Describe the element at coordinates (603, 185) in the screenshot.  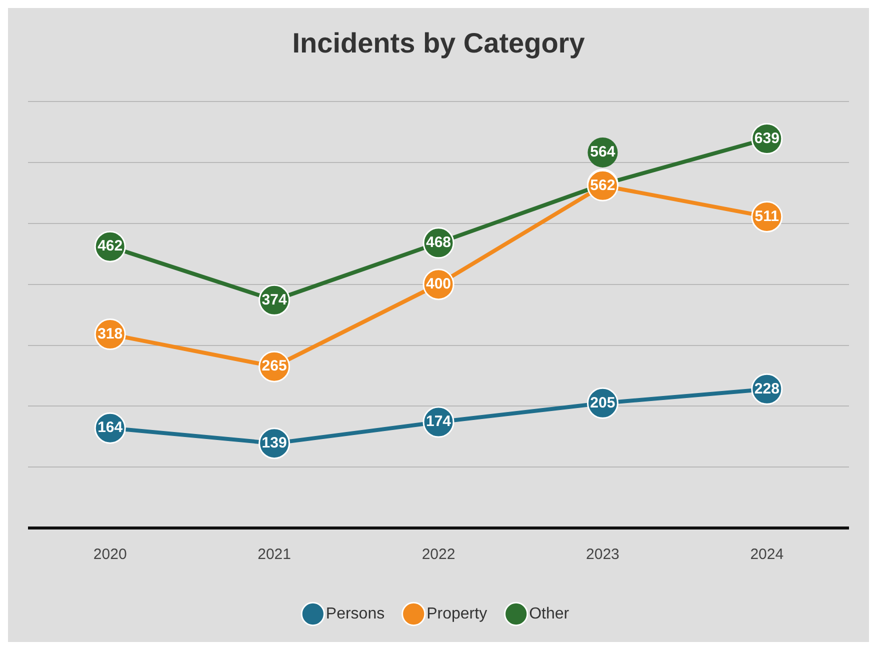
I see `data-label: 562` at that location.